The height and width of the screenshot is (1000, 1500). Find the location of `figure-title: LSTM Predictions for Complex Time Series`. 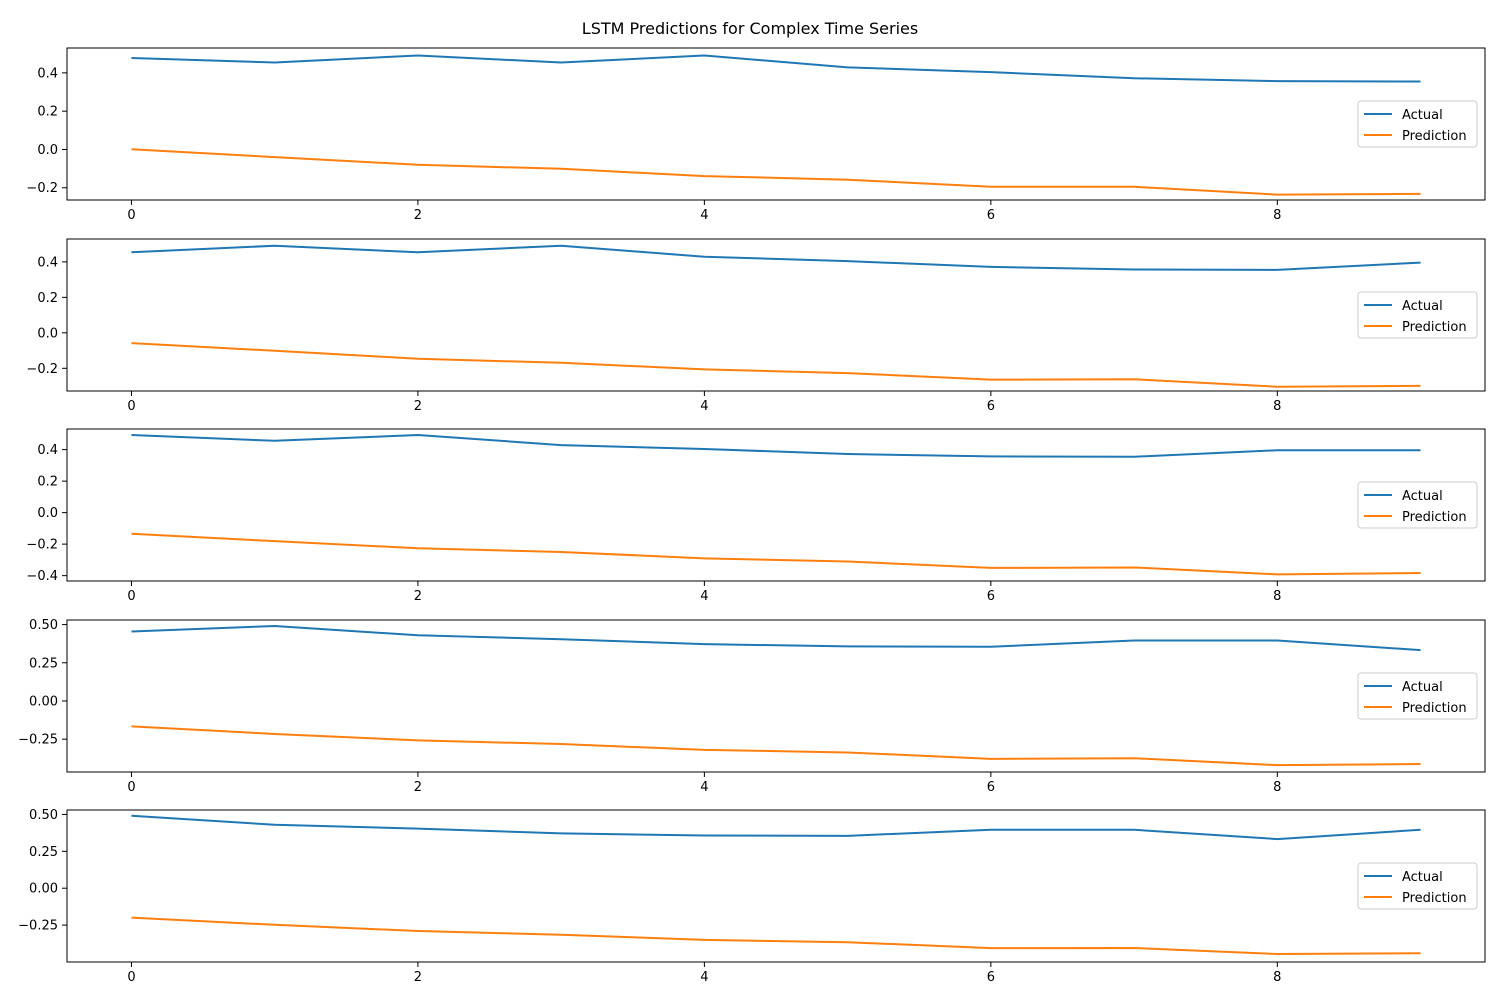

figure-title: LSTM Predictions for Complex Time Series is located at coordinates (750, 28).